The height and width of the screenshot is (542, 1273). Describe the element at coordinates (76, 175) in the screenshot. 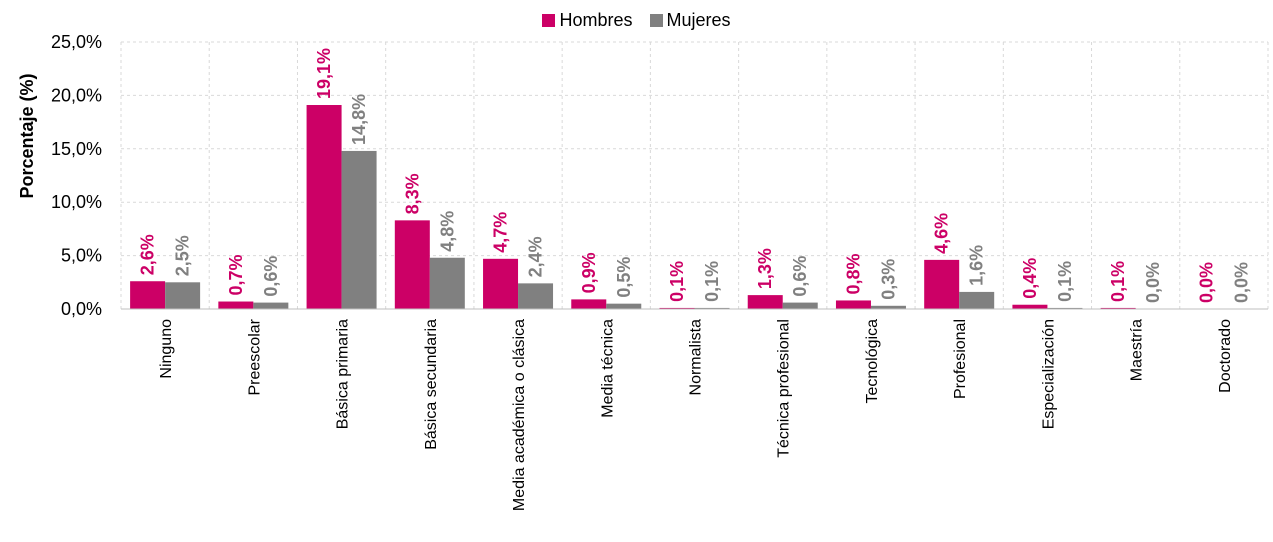

I see `y-axis: 0,0% 5,0% 10,0% 15,0% 20,0% 25,0%` at that location.